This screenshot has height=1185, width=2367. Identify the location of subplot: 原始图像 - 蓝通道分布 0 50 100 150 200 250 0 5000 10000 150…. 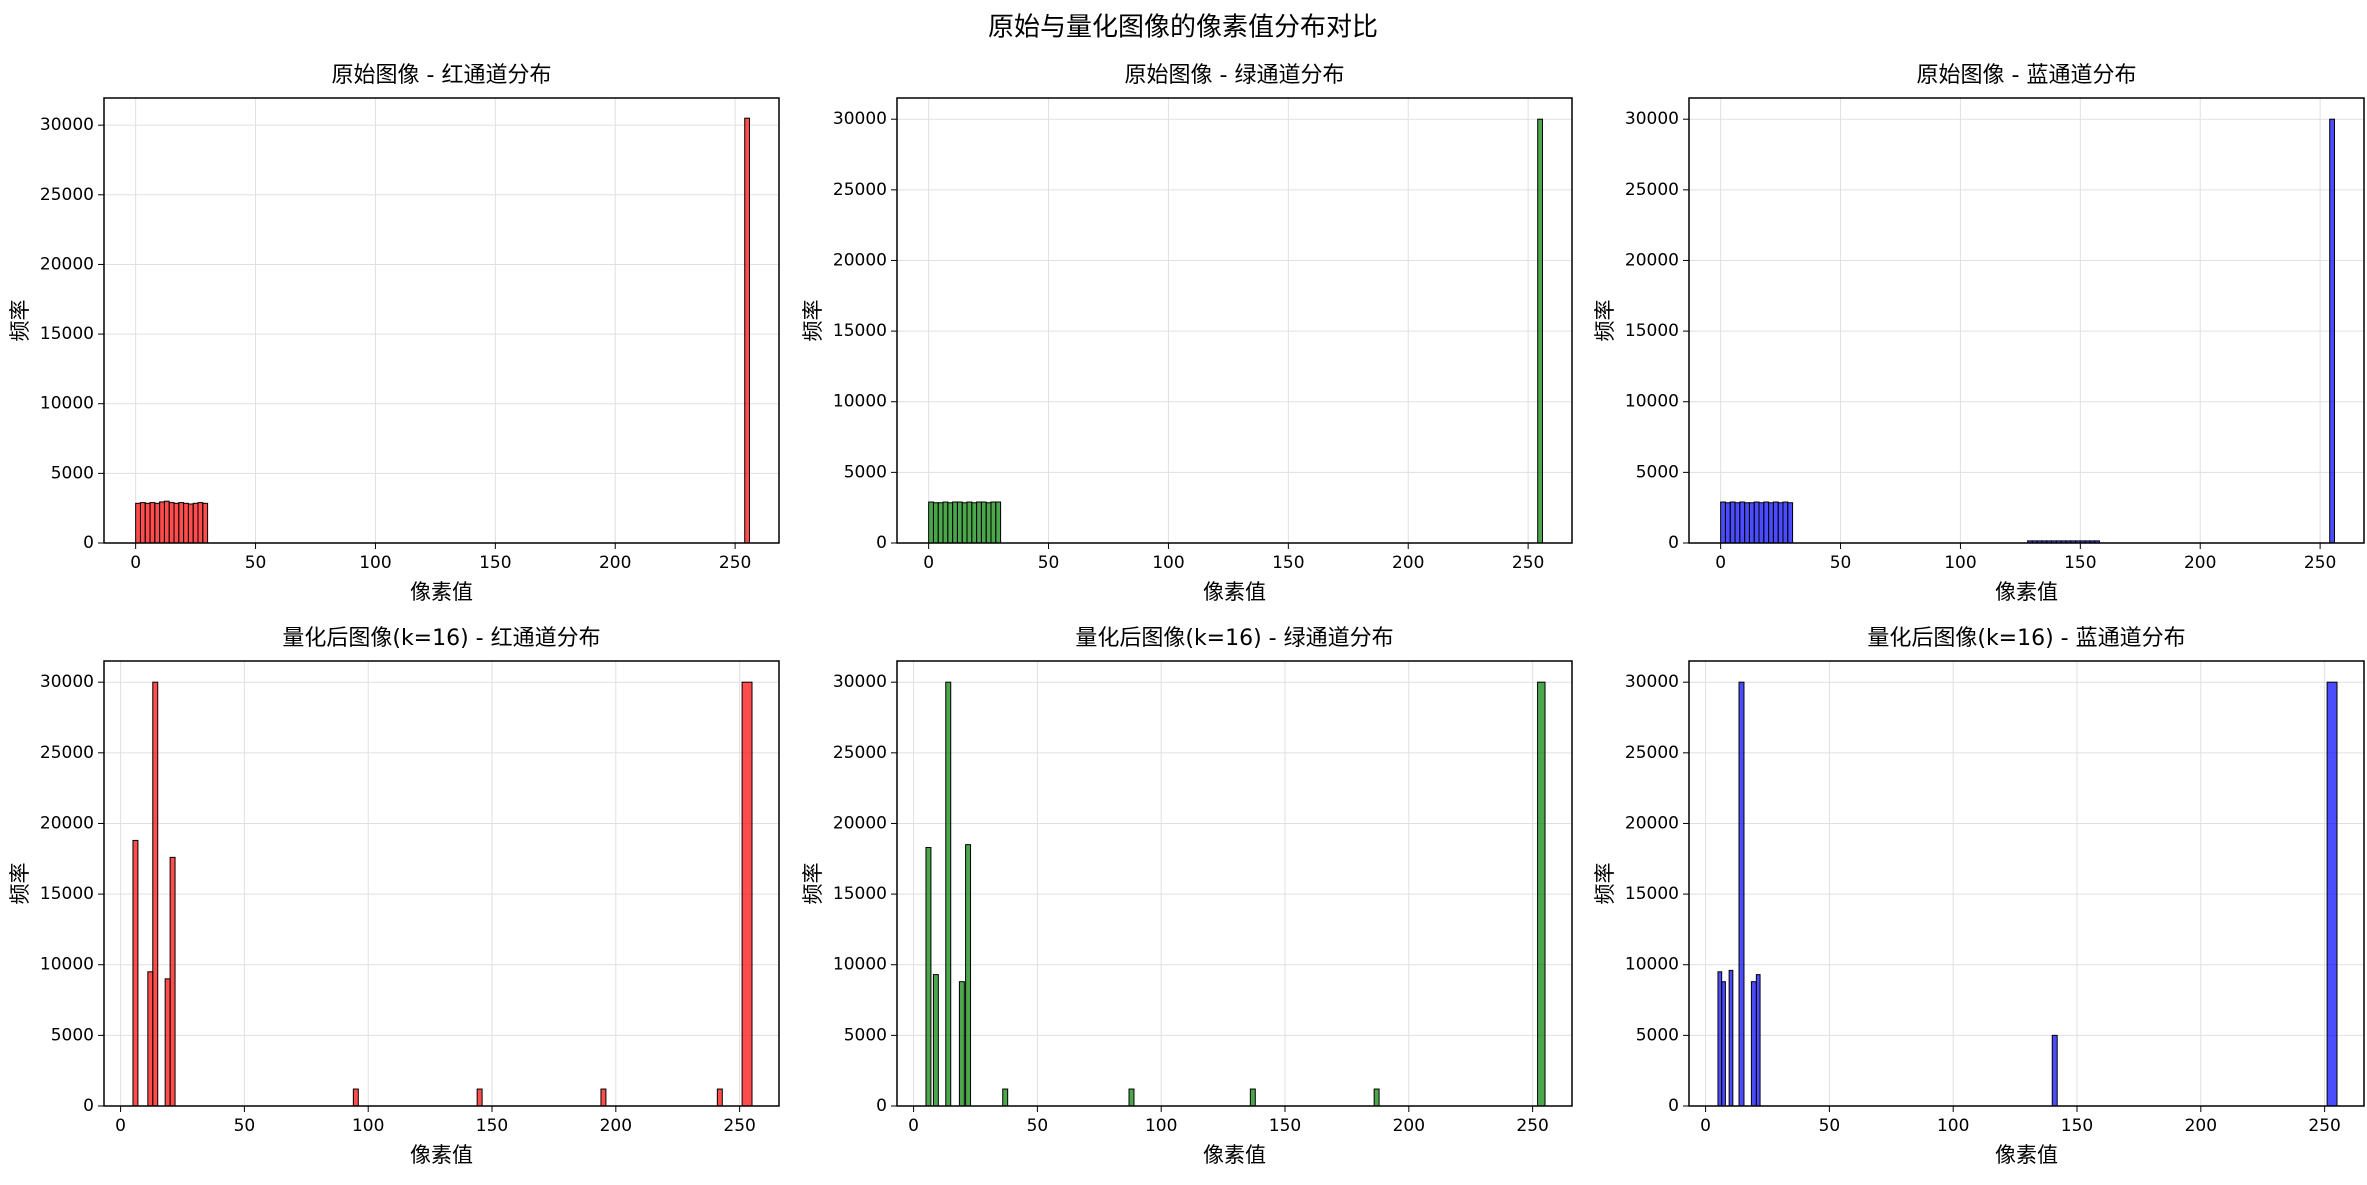
(1979, 333).